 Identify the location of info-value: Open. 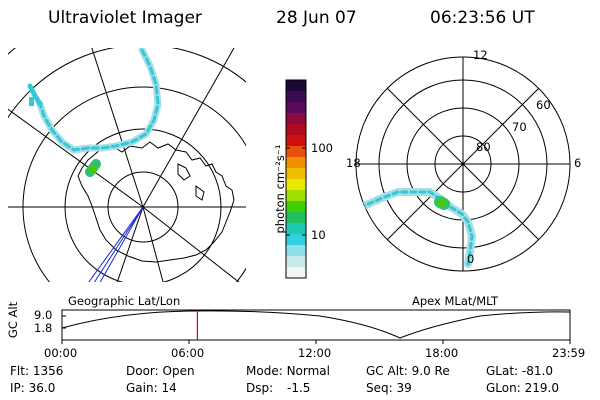
(178, 371).